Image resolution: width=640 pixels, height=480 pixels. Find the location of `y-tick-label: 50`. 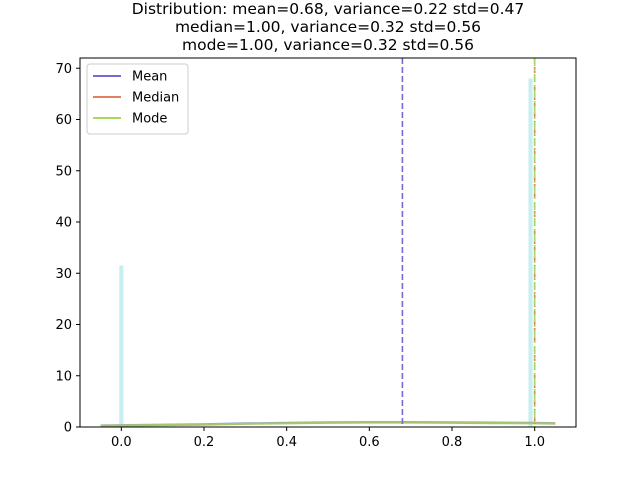

y-tick-label: 50 is located at coordinates (63, 171).